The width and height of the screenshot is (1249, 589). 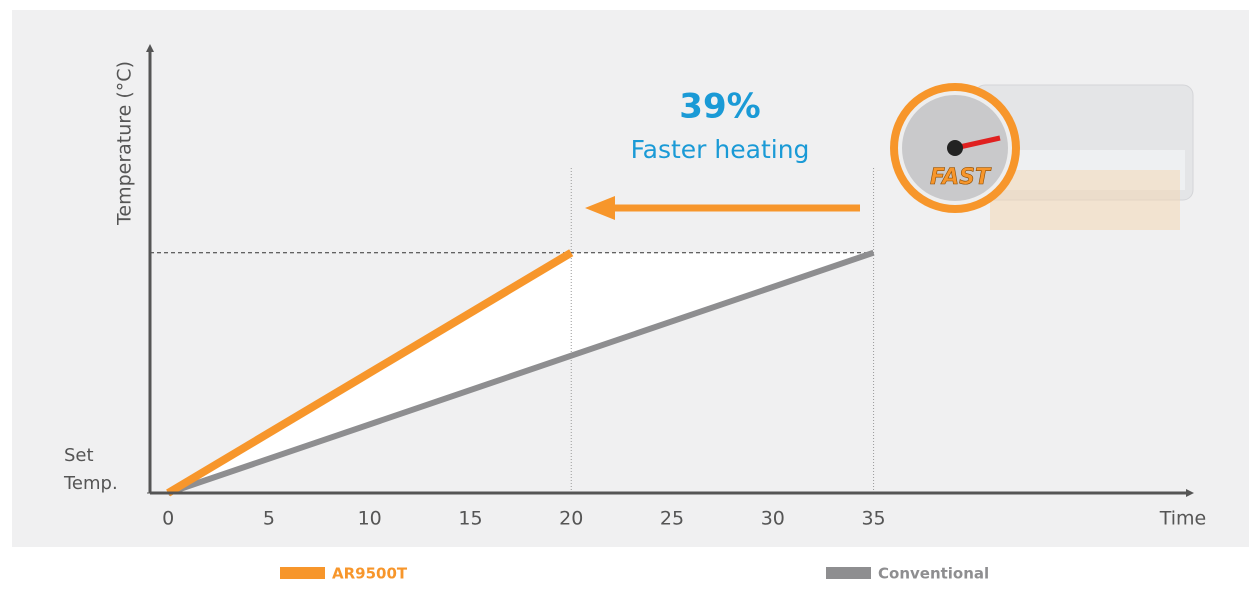 I want to click on x-tick-label: 30, so click(x=773, y=519).